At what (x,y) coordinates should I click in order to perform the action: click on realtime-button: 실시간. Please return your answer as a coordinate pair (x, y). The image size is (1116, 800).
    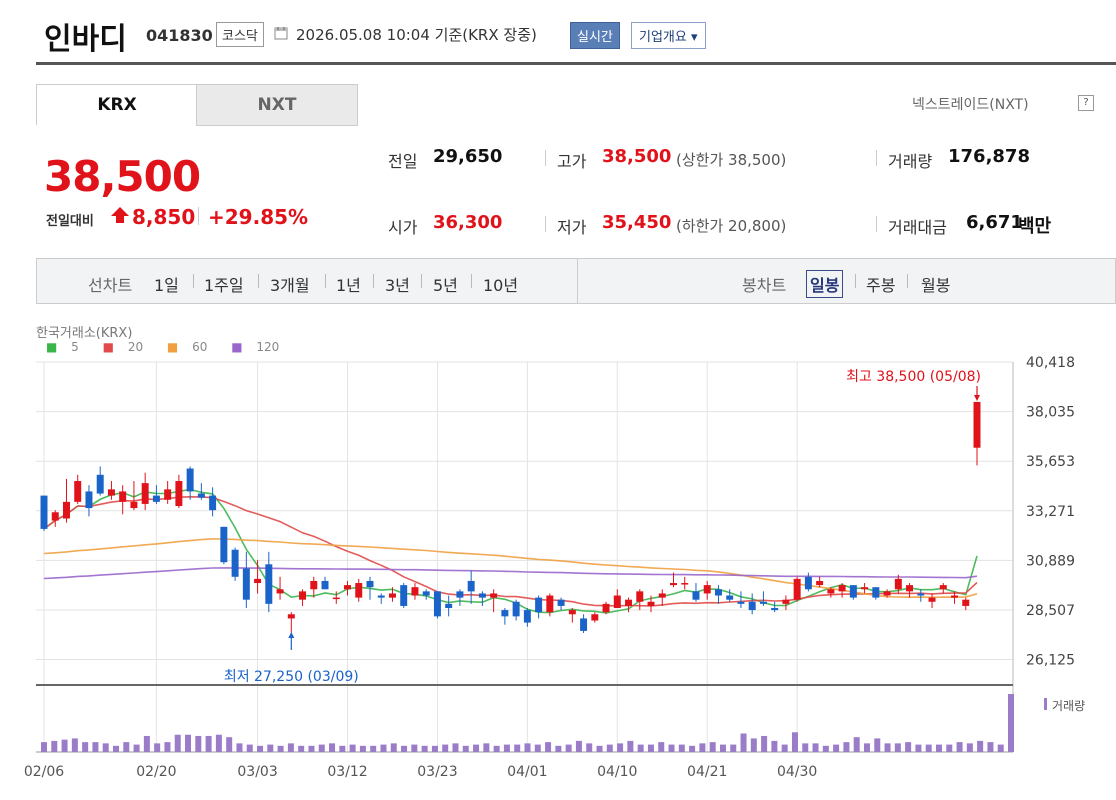
    Looking at the image, I should click on (595, 35).